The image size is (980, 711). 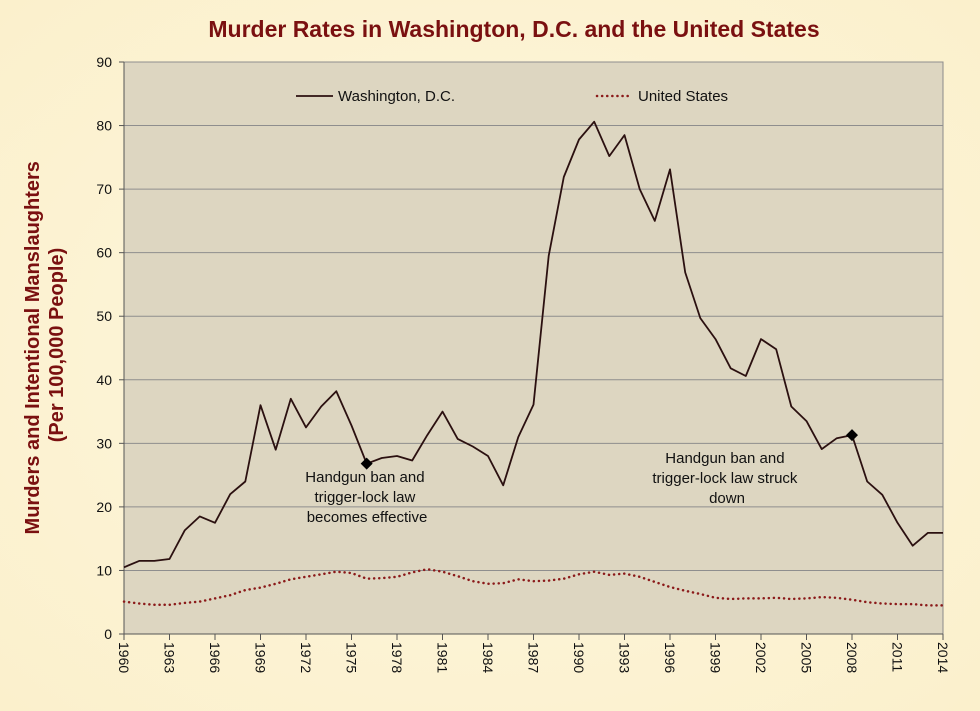 What do you see at coordinates (364, 477) in the screenshot?
I see `annotation-ban-effective-line-1: Handgun ban and` at bounding box center [364, 477].